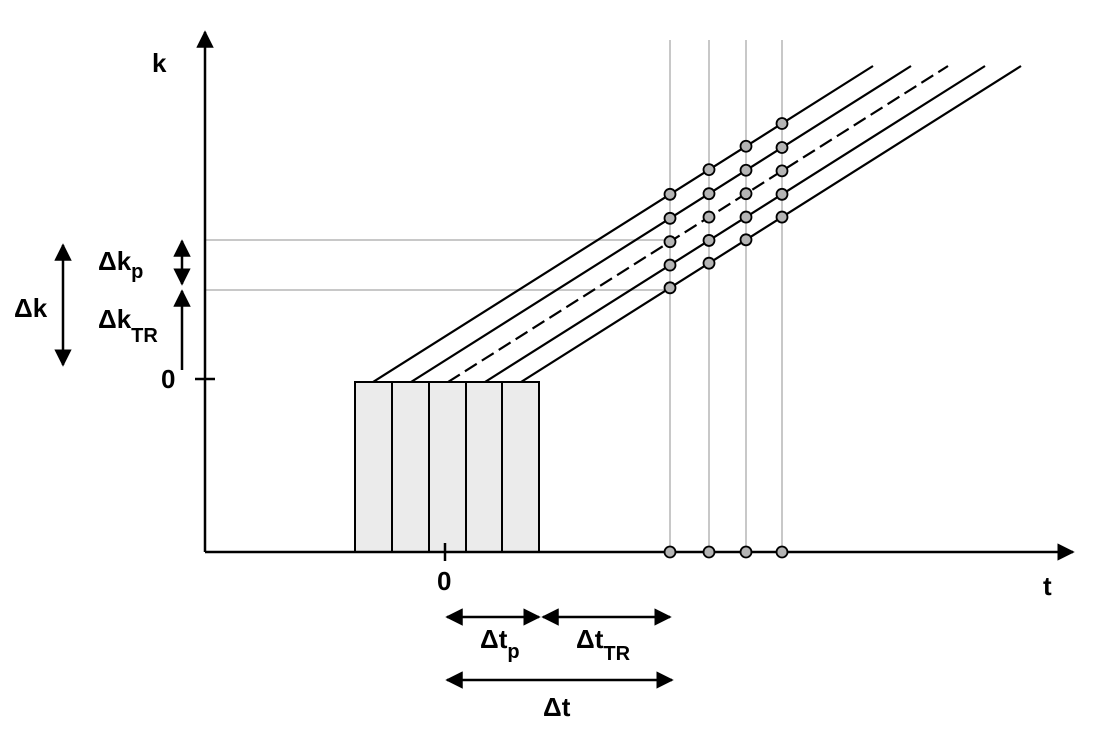 This screenshot has width=1111, height=737. I want to click on delta-t-p: Δtp, so click(500, 643).